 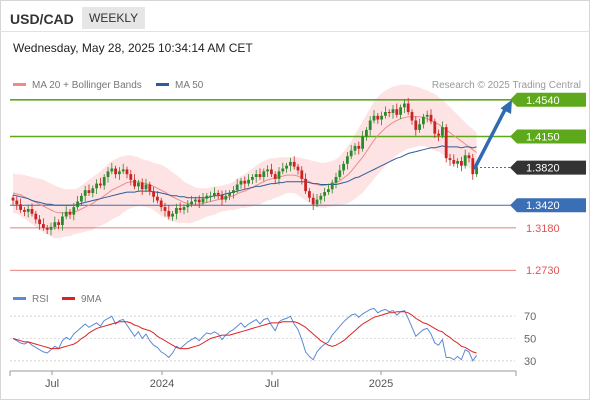 I want to click on x-tick-label: Jul, so click(x=52, y=384).